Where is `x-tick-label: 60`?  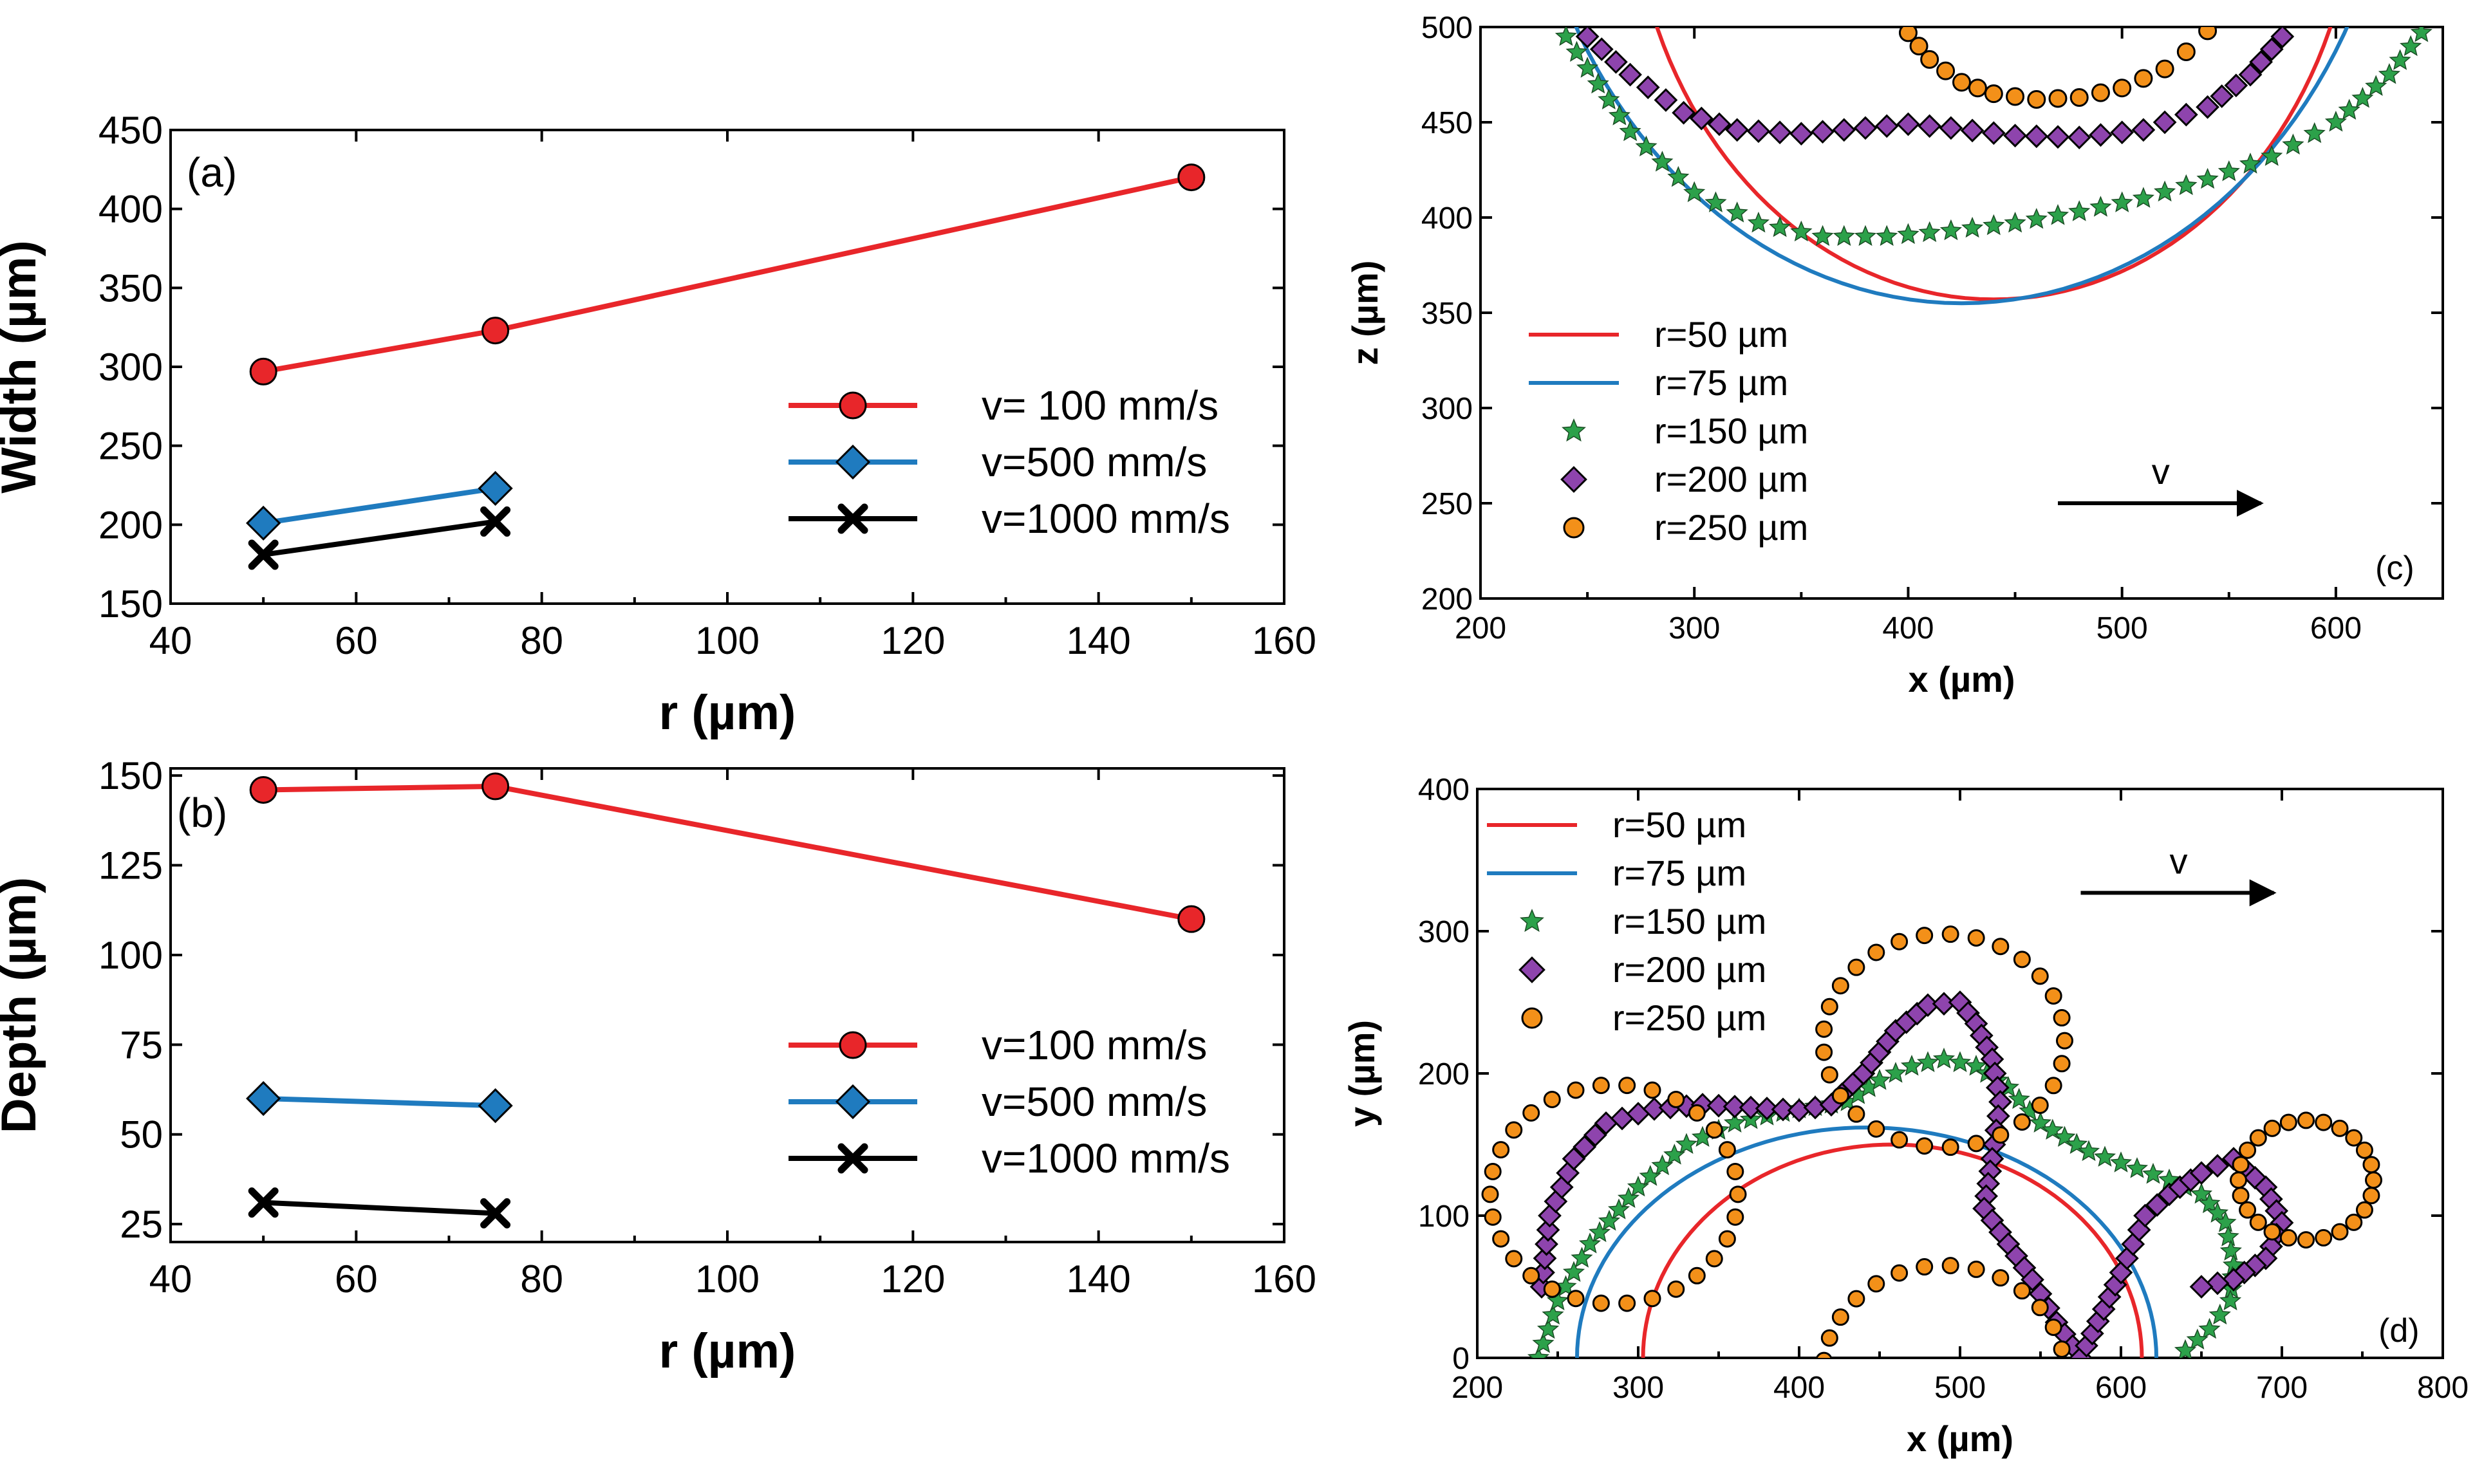 x-tick-label: 60 is located at coordinates (356, 1279).